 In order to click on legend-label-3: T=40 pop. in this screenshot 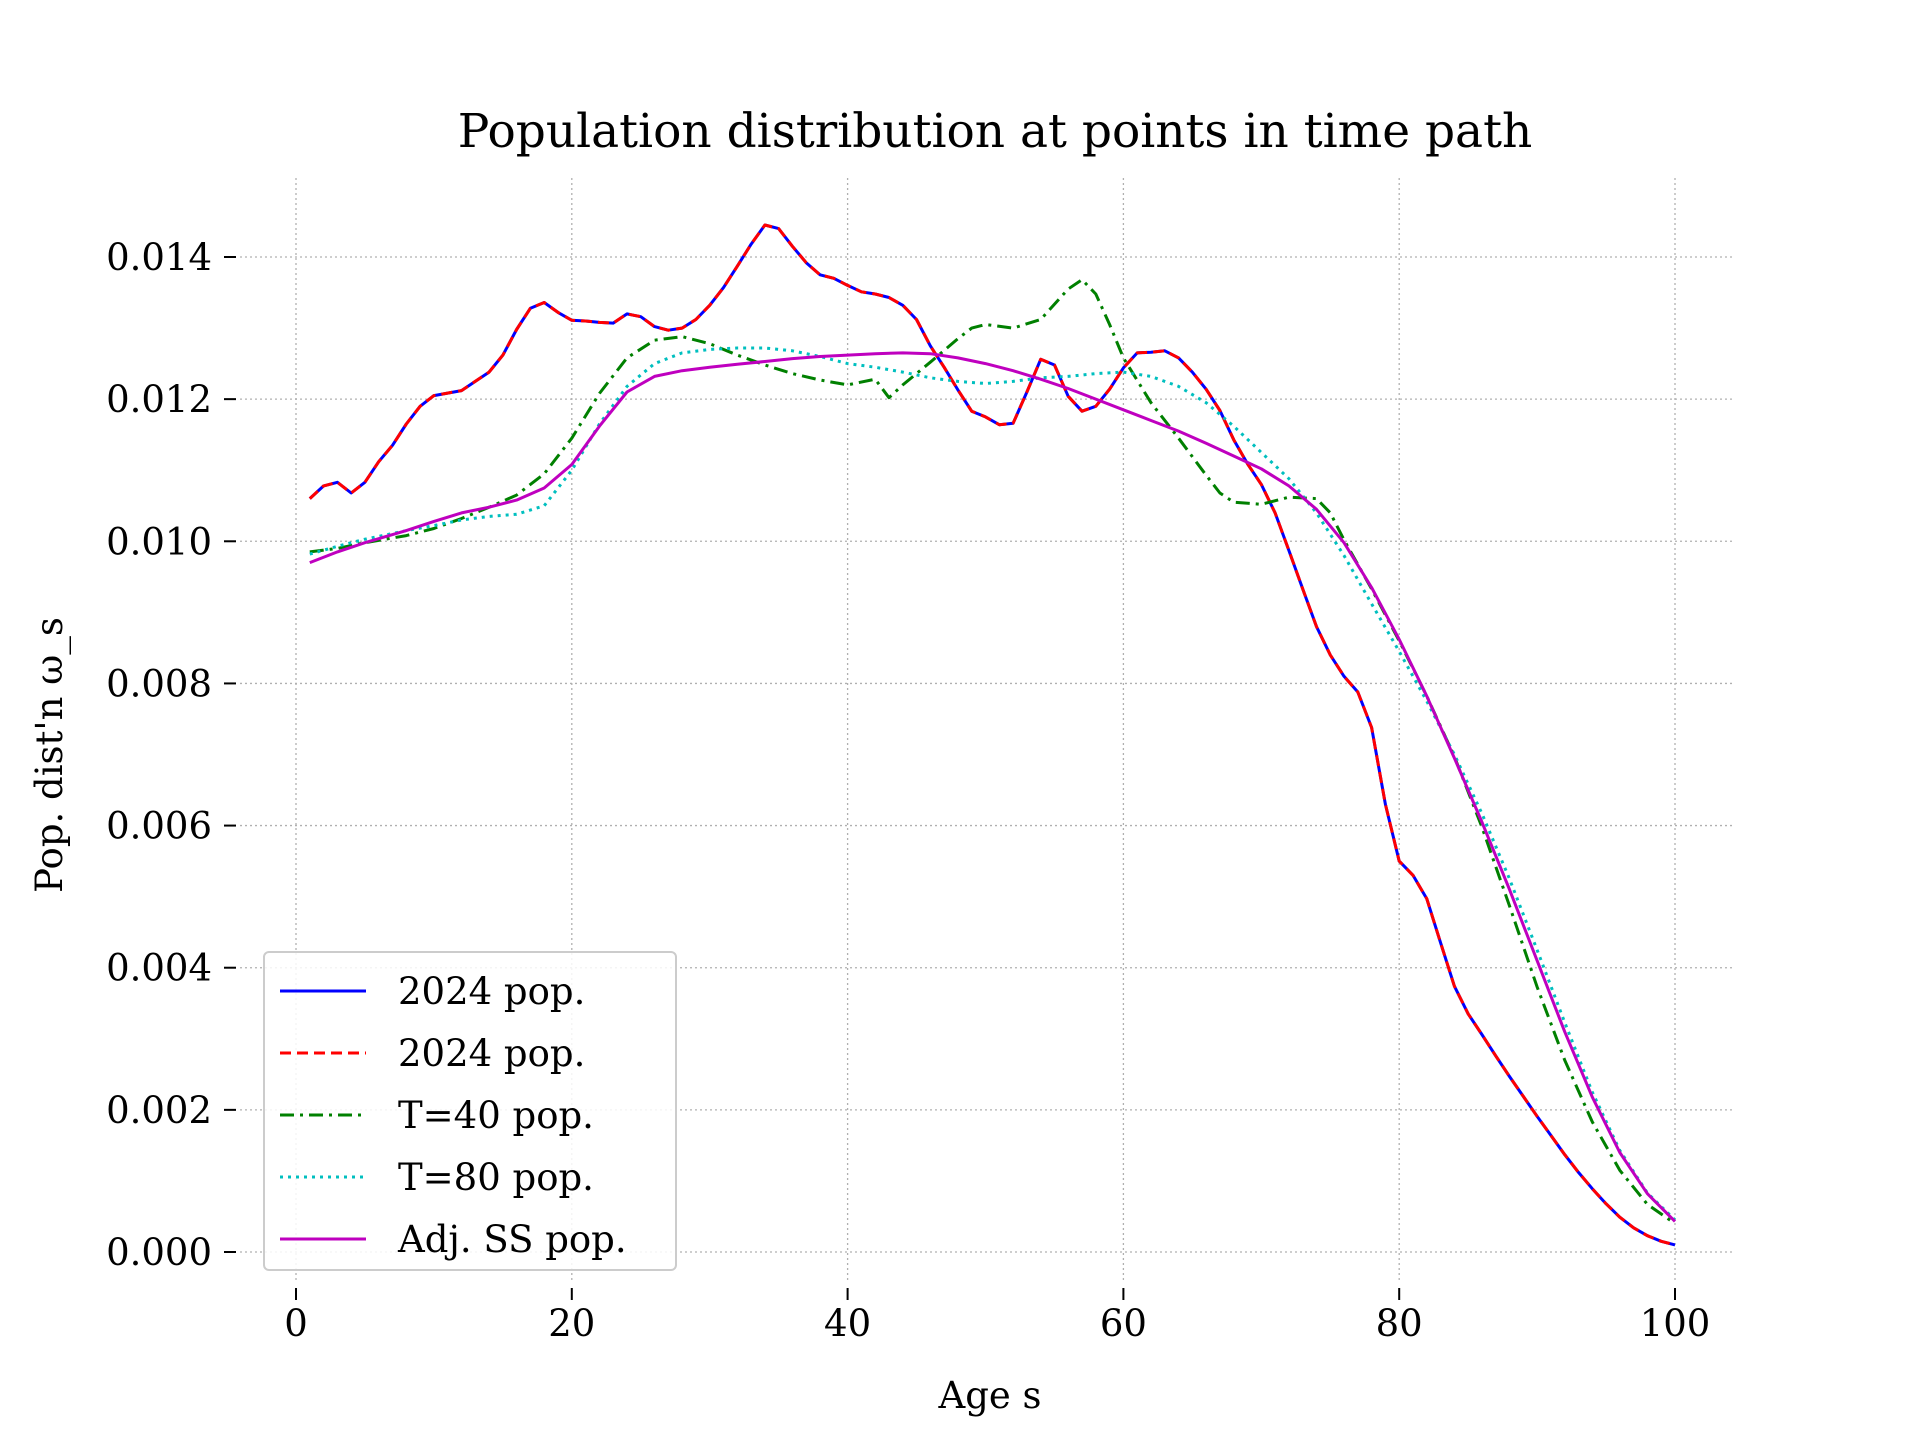, I will do `click(496, 1115)`.